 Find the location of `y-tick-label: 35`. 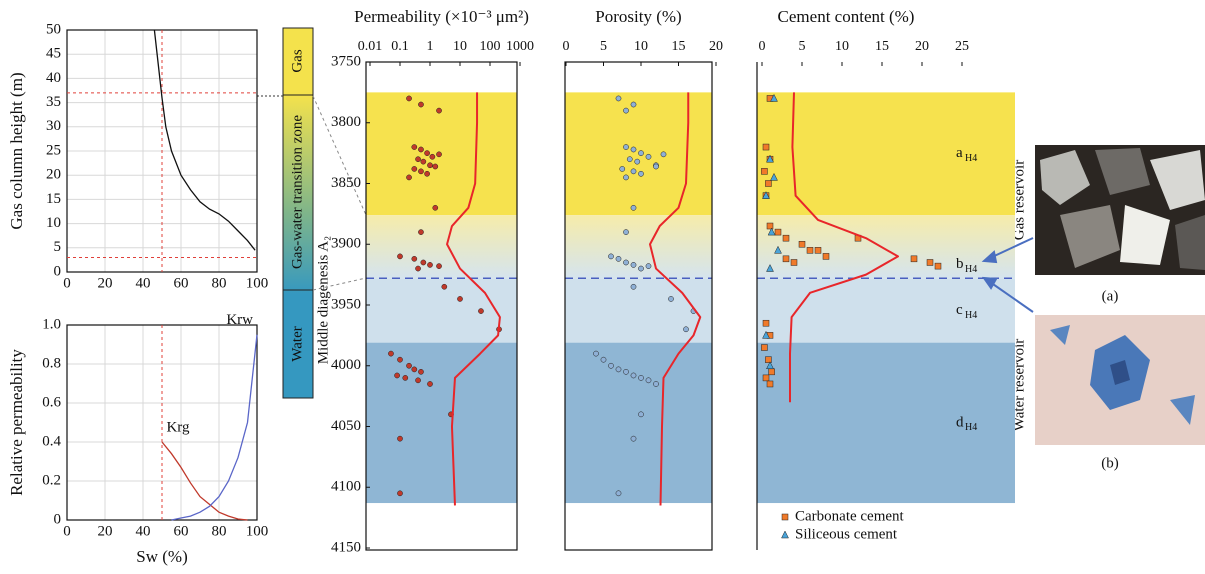

y-tick-label: 35 is located at coordinates (53, 102).